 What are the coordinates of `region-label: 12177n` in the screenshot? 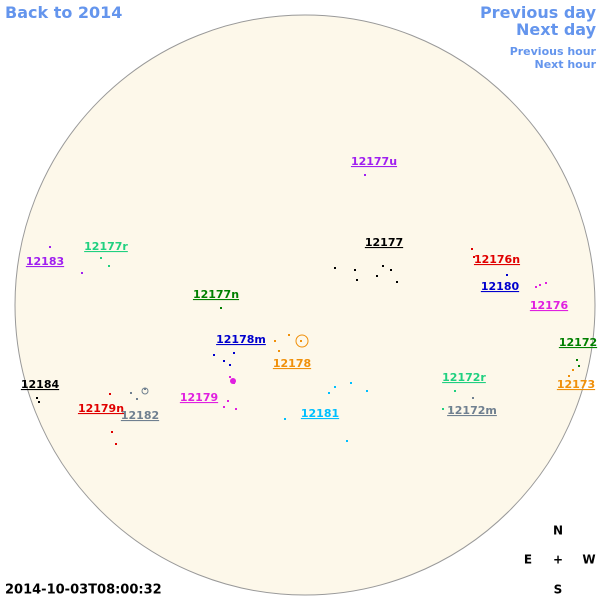 It's located at (216, 294).